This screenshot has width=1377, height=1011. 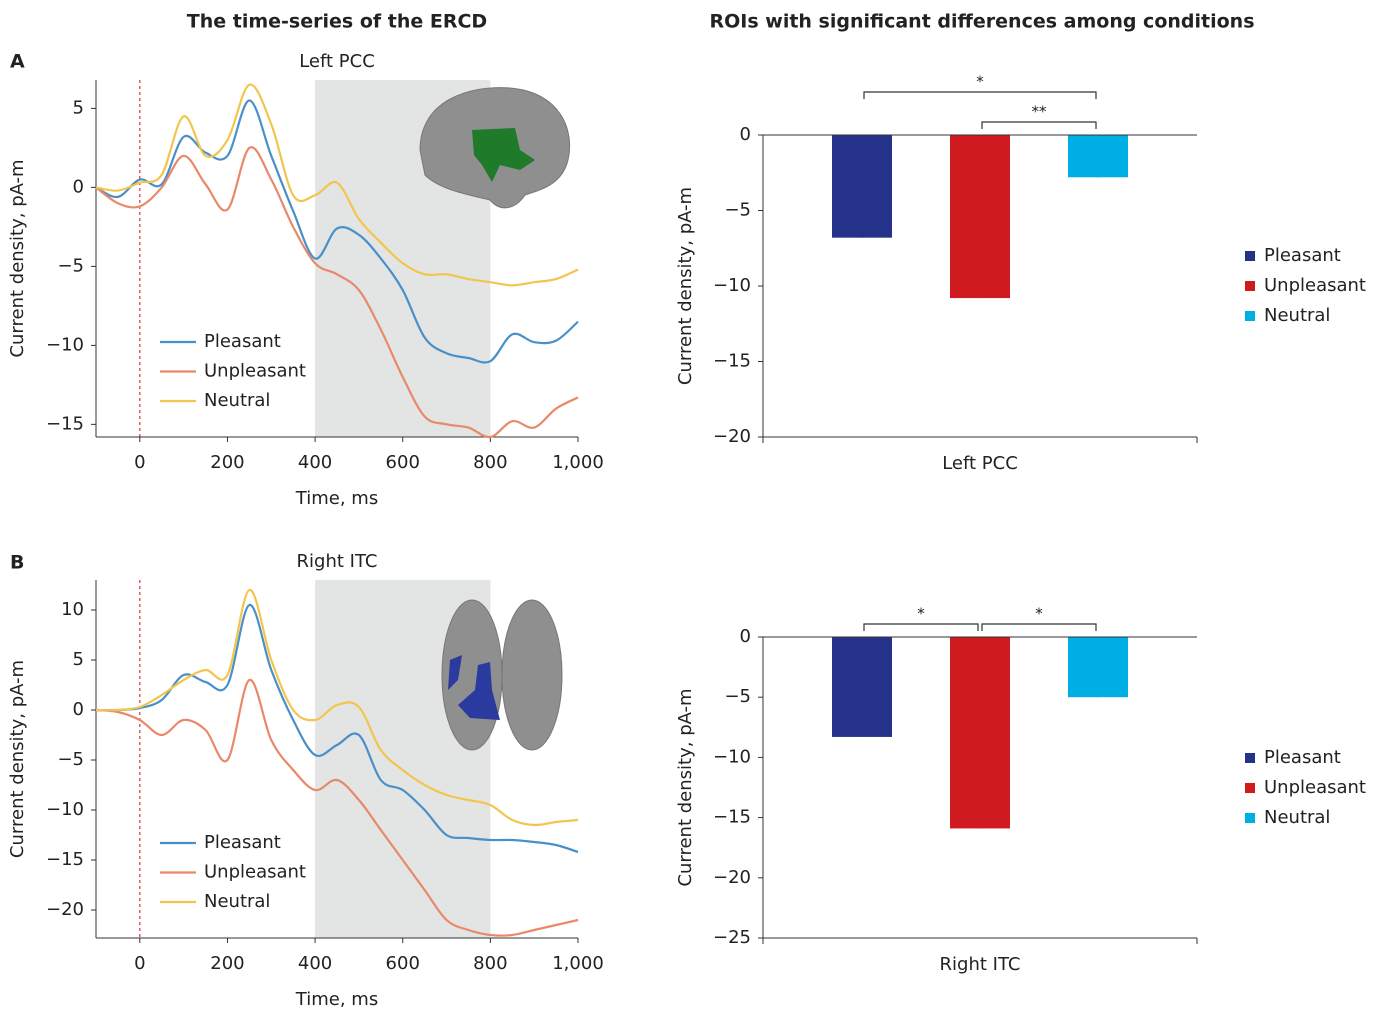 I want to click on column-heading: The time-series of the ERCD, so click(x=337, y=22).